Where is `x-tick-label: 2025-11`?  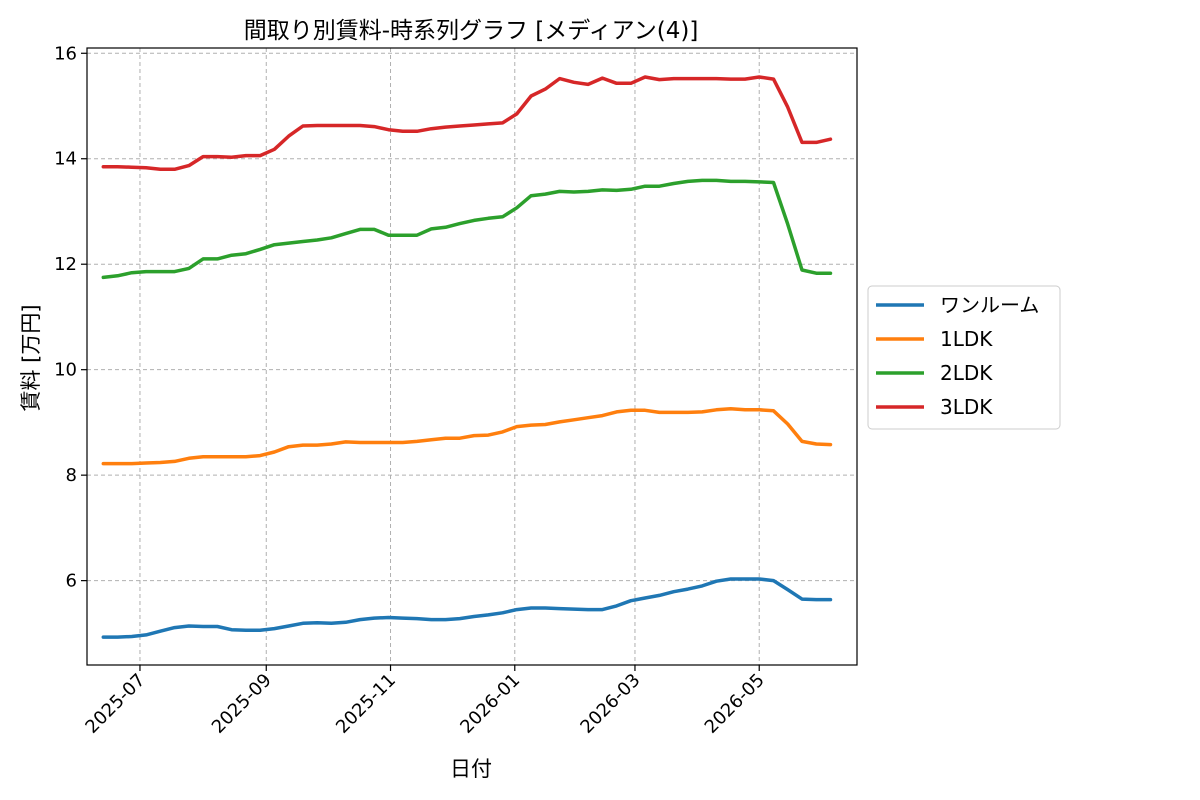
x-tick-label: 2025-11 is located at coordinates (366, 704).